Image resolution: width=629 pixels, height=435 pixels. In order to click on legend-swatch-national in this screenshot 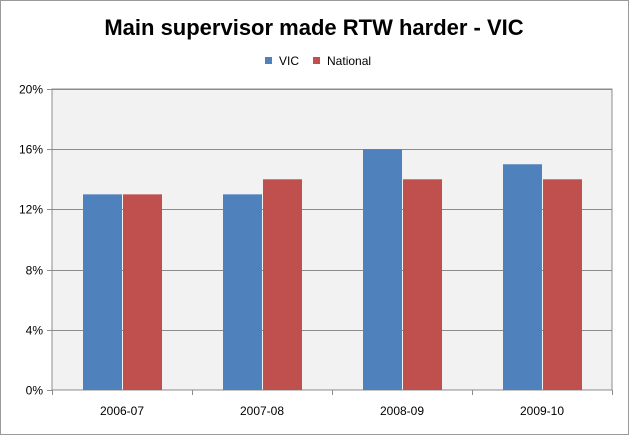, I will do `click(317, 60)`.